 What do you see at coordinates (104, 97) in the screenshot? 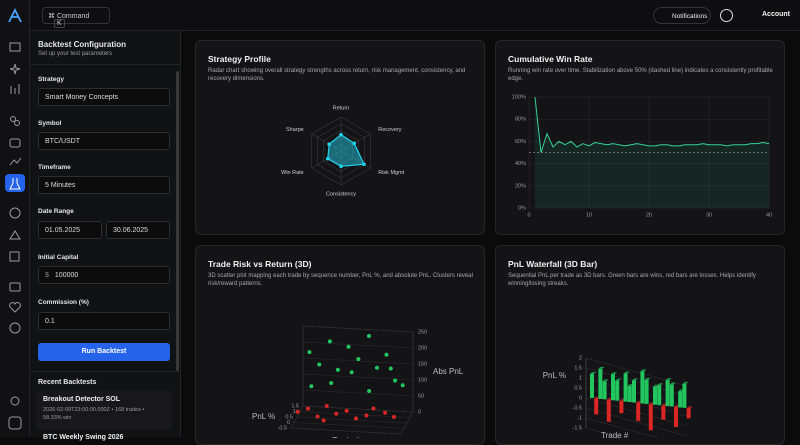
I see `strategy-select: Smart Money Concepts` at bounding box center [104, 97].